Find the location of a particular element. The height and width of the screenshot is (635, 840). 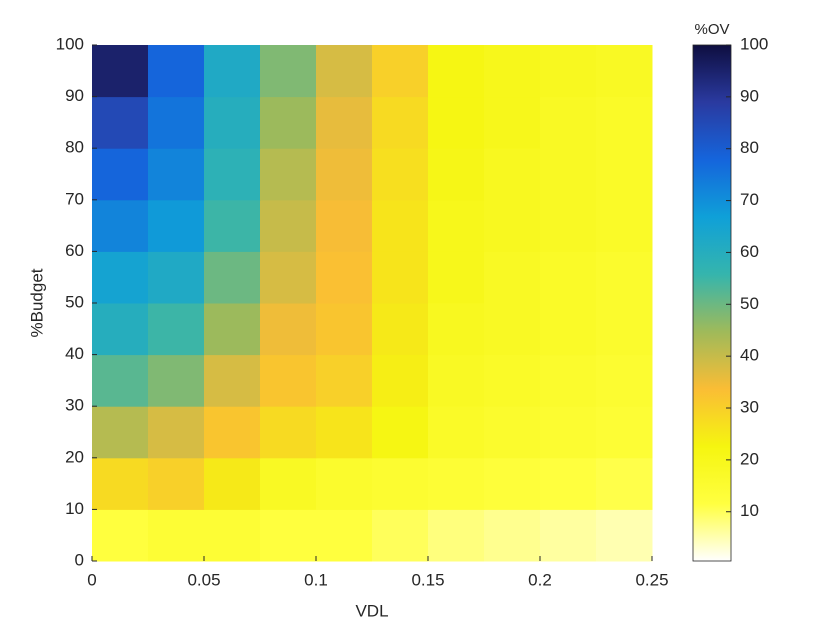

colorbar-tick-label: 70 is located at coordinates (749, 199).